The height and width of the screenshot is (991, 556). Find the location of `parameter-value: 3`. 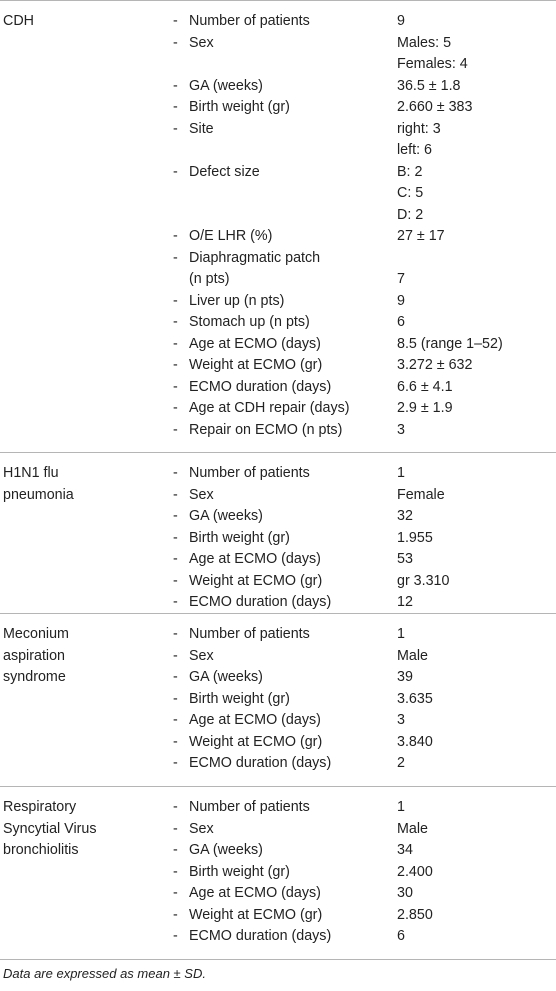

parameter-value: 3 is located at coordinates (401, 429).